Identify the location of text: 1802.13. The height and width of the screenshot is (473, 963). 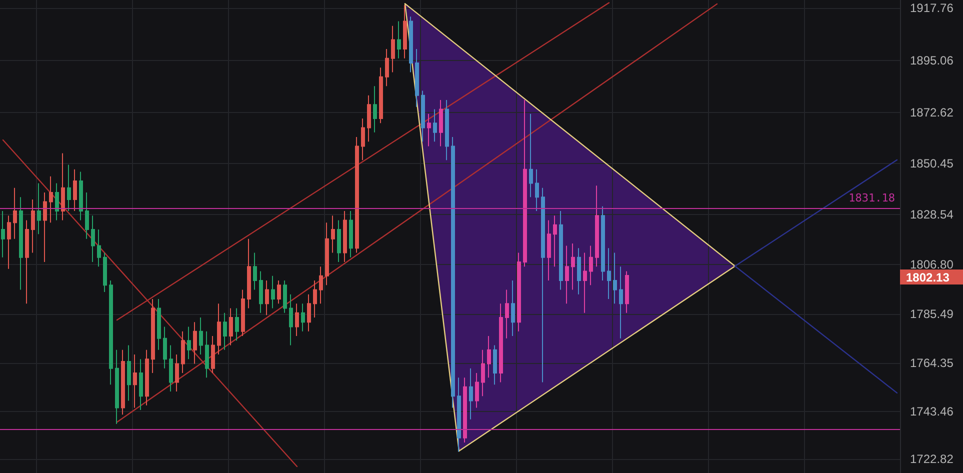
(928, 277).